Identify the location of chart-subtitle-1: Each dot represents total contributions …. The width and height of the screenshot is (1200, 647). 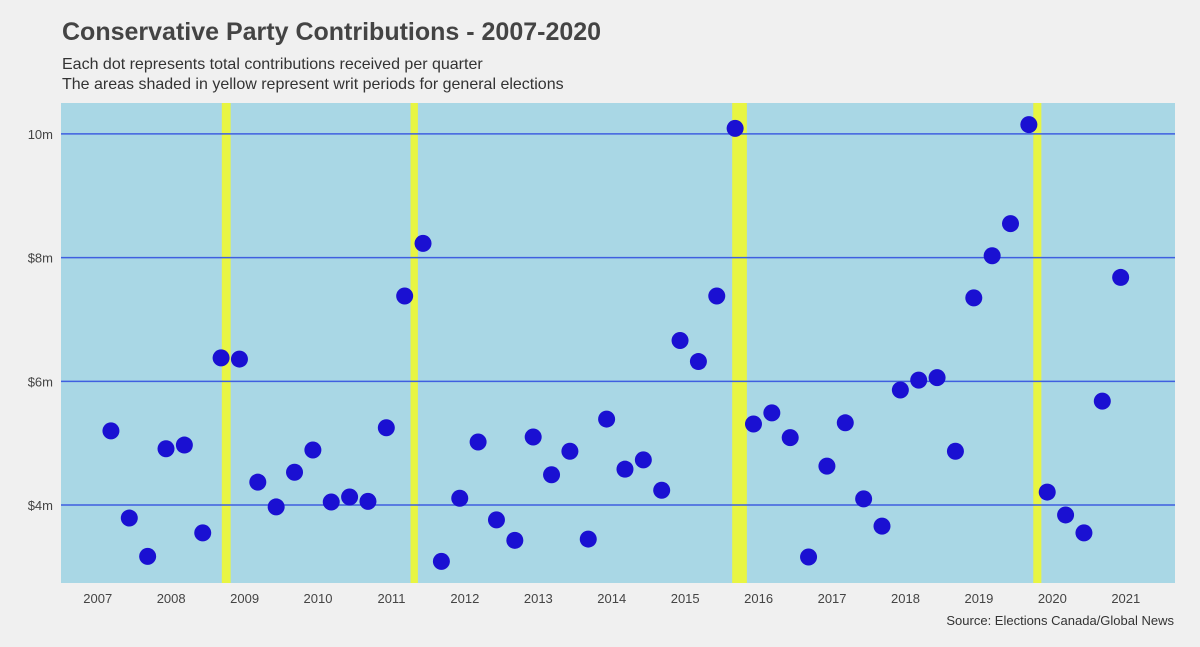
(272, 64).